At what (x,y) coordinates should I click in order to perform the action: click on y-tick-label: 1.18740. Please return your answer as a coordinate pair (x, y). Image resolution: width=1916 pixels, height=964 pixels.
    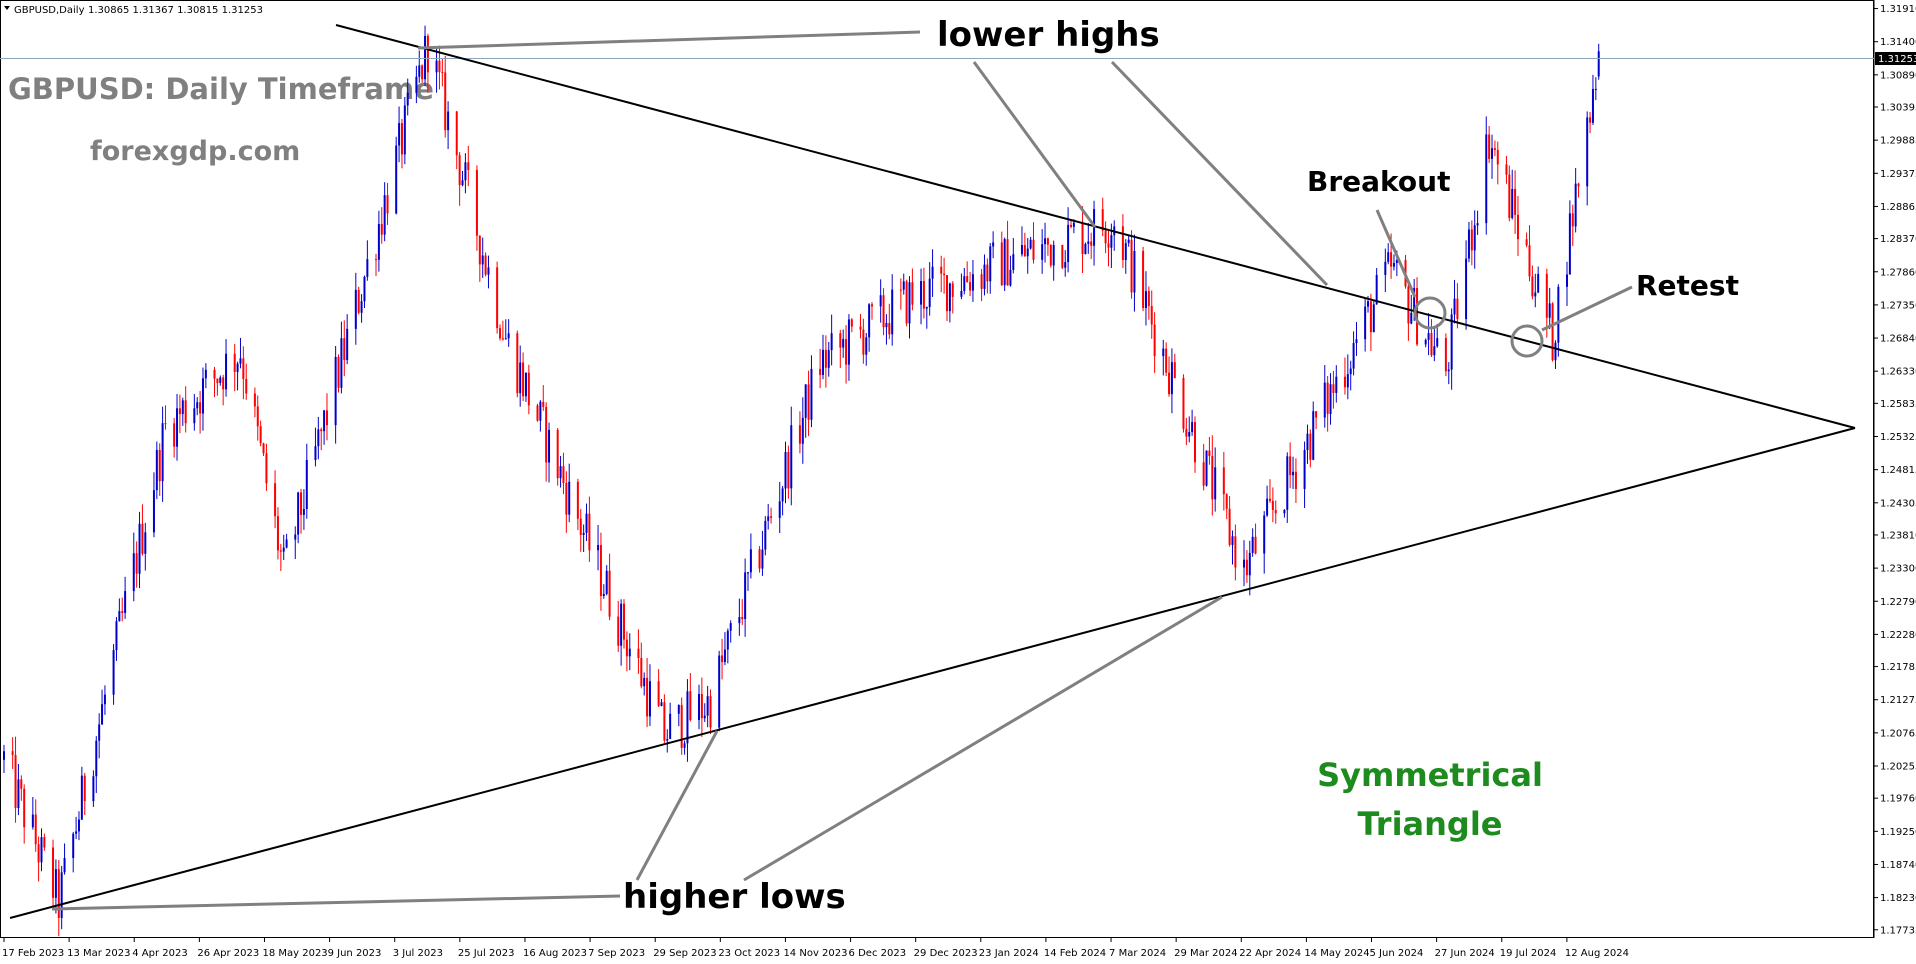
    Looking at the image, I should click on (1898, 865).